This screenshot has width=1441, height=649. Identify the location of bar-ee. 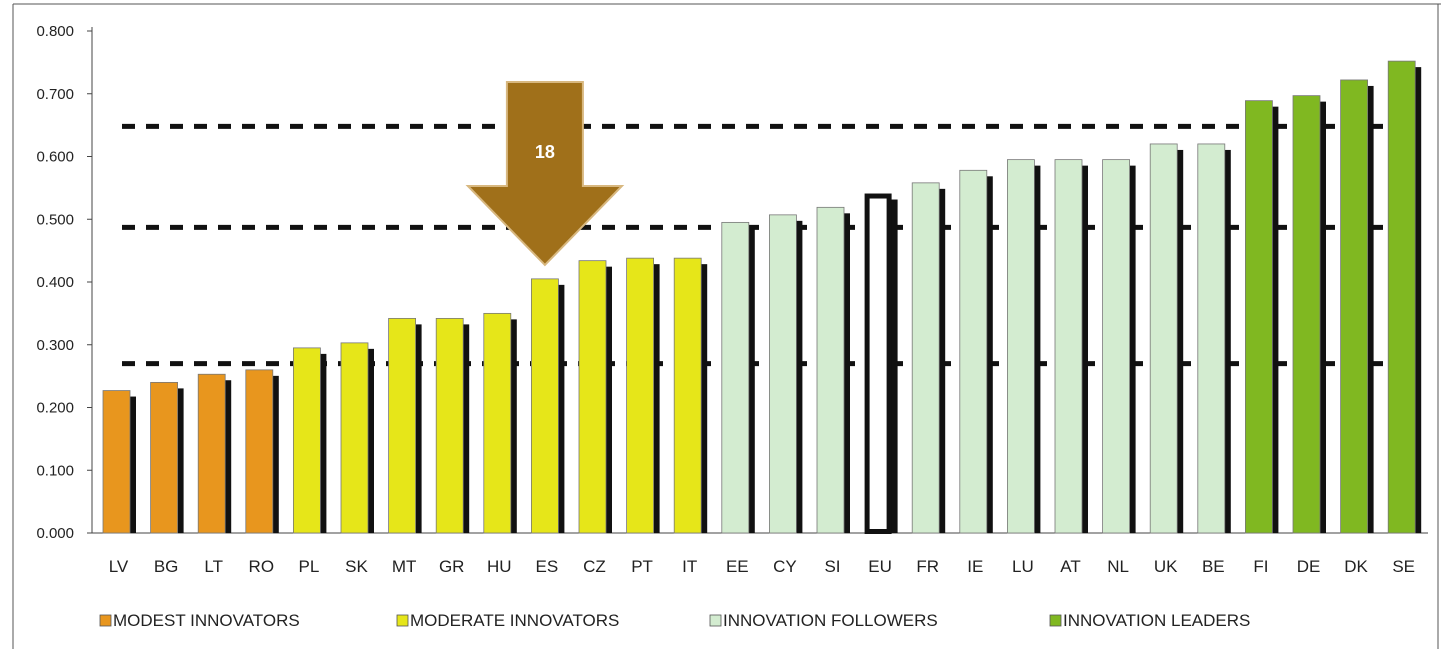
(738, 377).